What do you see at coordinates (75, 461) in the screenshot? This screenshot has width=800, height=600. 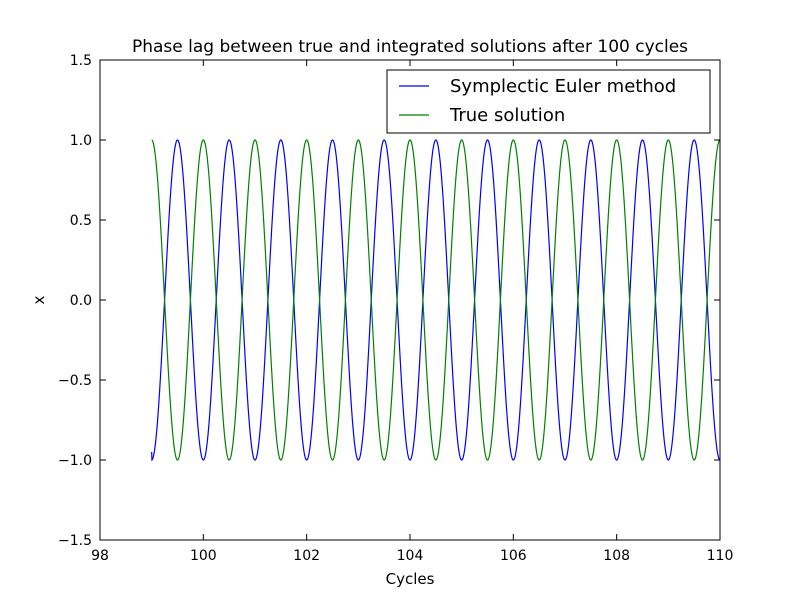 I see `y-tick-label: −1.0` at bounding box center [75, 461].